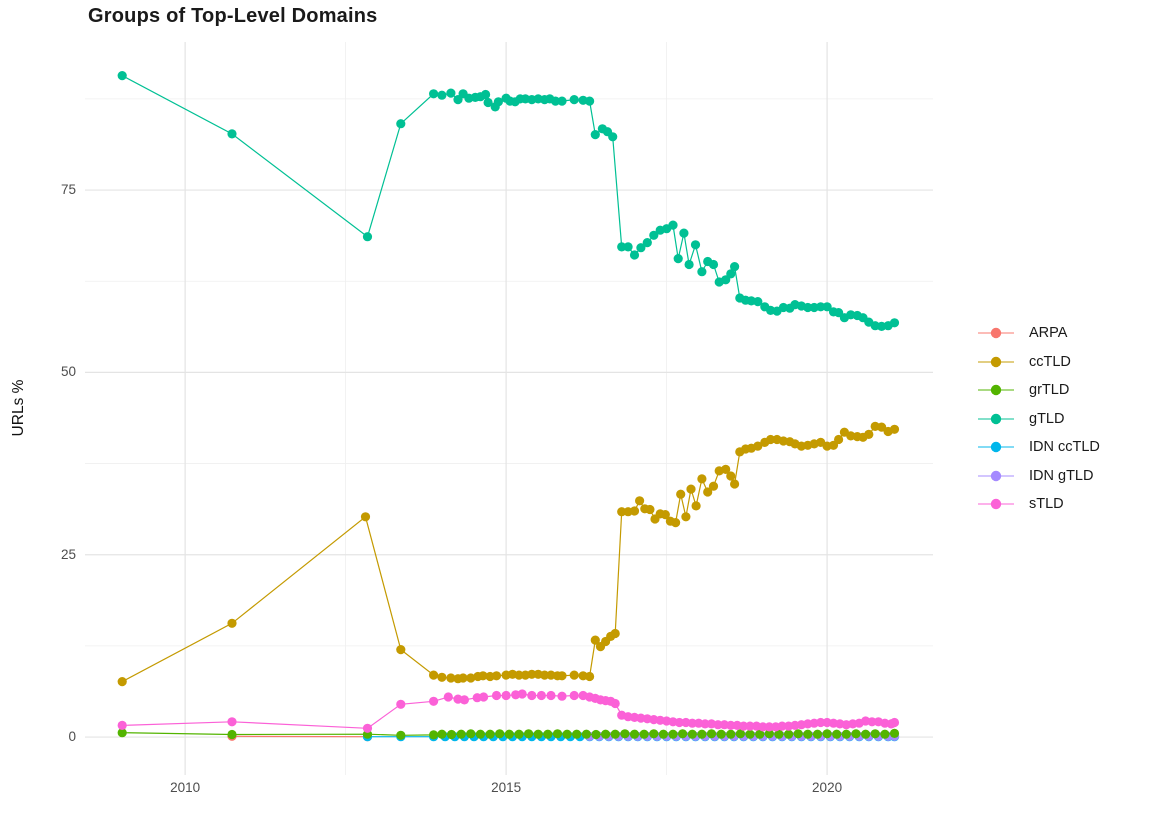  What do you see at coordinates (1064, 447) in the screenshot?
I see `legend-label: IDN ccTLD` at bounding box center [1064, 447].